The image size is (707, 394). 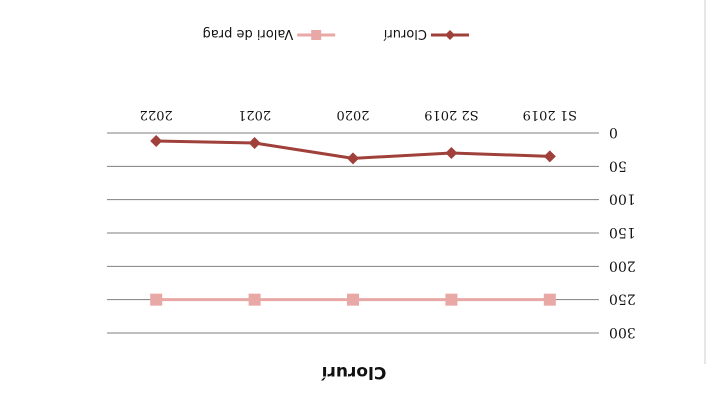 What do you see at coordinates (622, 199) in the screenshot?
I see `y-tick-label: 100` at bounding box center [622, 199].